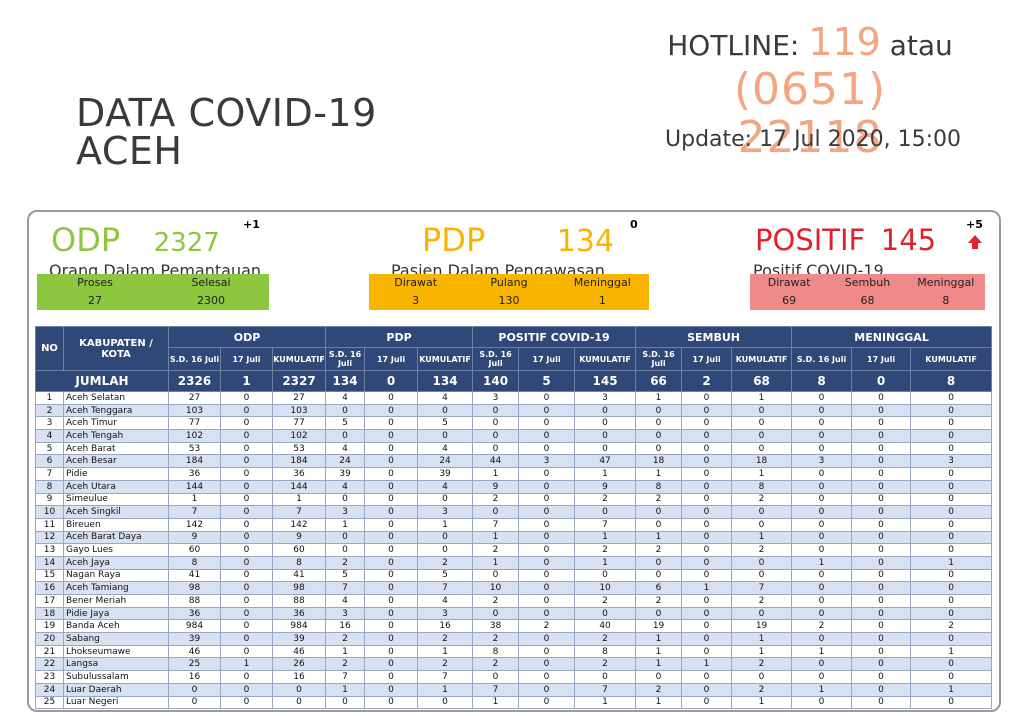 The height and width of the screenshot is (716, 1024). Describe the element at coordinates (299, 436) in the screenshot. I see `row-cell: 102` at that location.